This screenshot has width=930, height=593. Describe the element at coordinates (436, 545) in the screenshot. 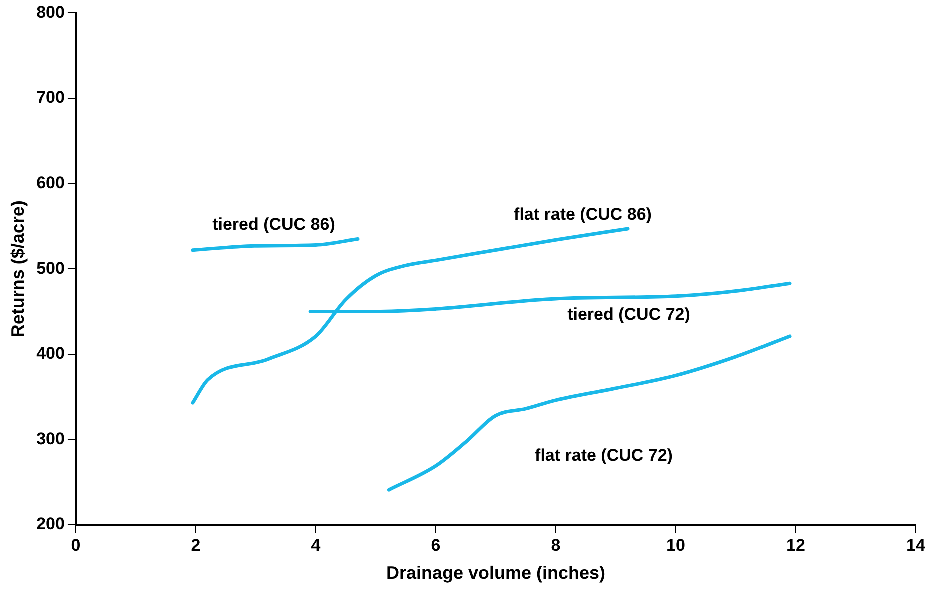

I see `x-tick-label: 6` at that location.